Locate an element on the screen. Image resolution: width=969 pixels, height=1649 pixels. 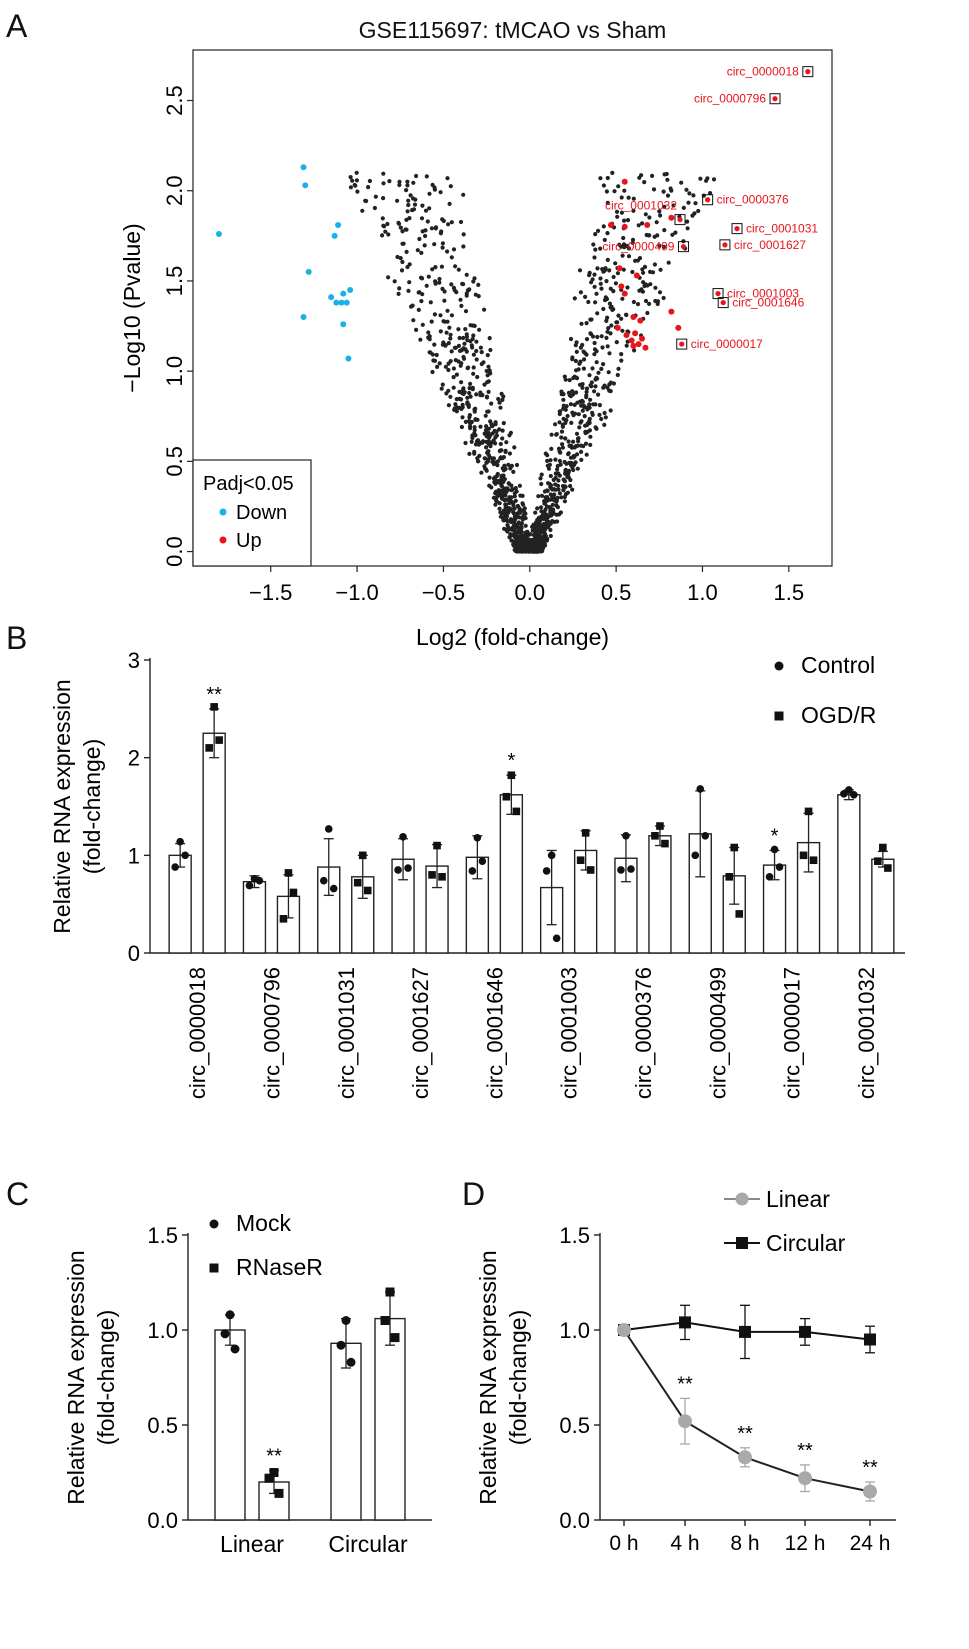
y-tick-label: 1.0 is located at coordinates (574, 1330).